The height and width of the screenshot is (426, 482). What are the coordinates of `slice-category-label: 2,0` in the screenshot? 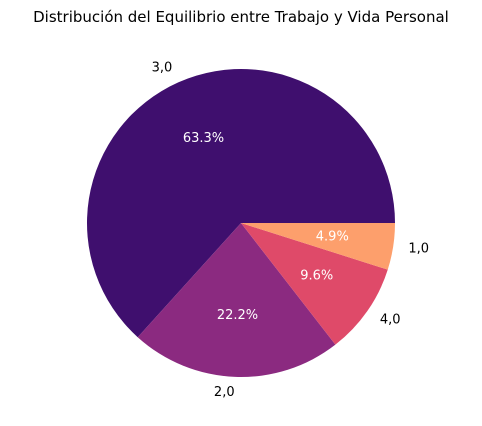 It's located at (224, 392).